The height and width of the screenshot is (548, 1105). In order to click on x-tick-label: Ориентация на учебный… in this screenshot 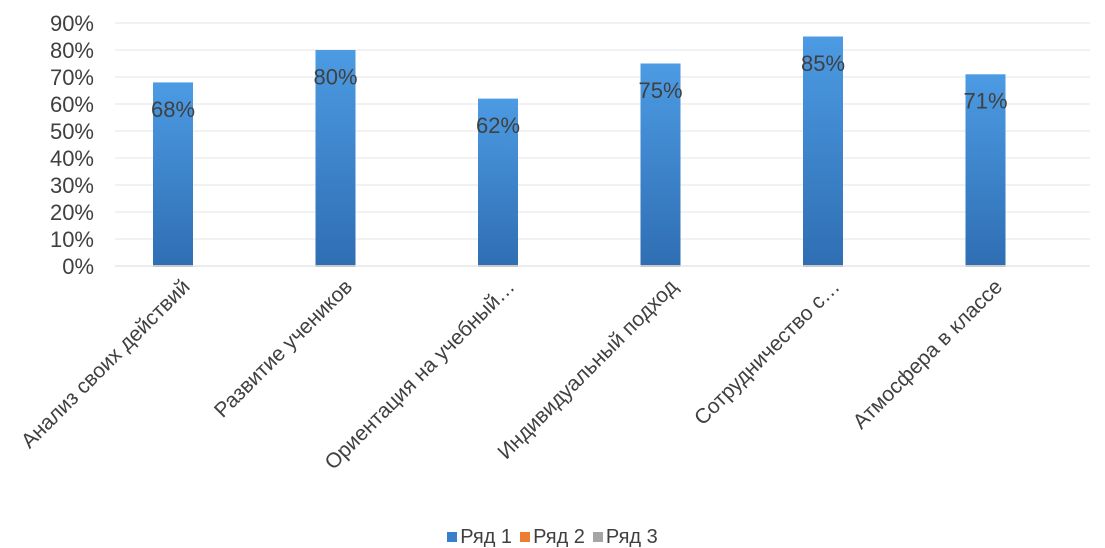, I will do `click(419, 374)`.